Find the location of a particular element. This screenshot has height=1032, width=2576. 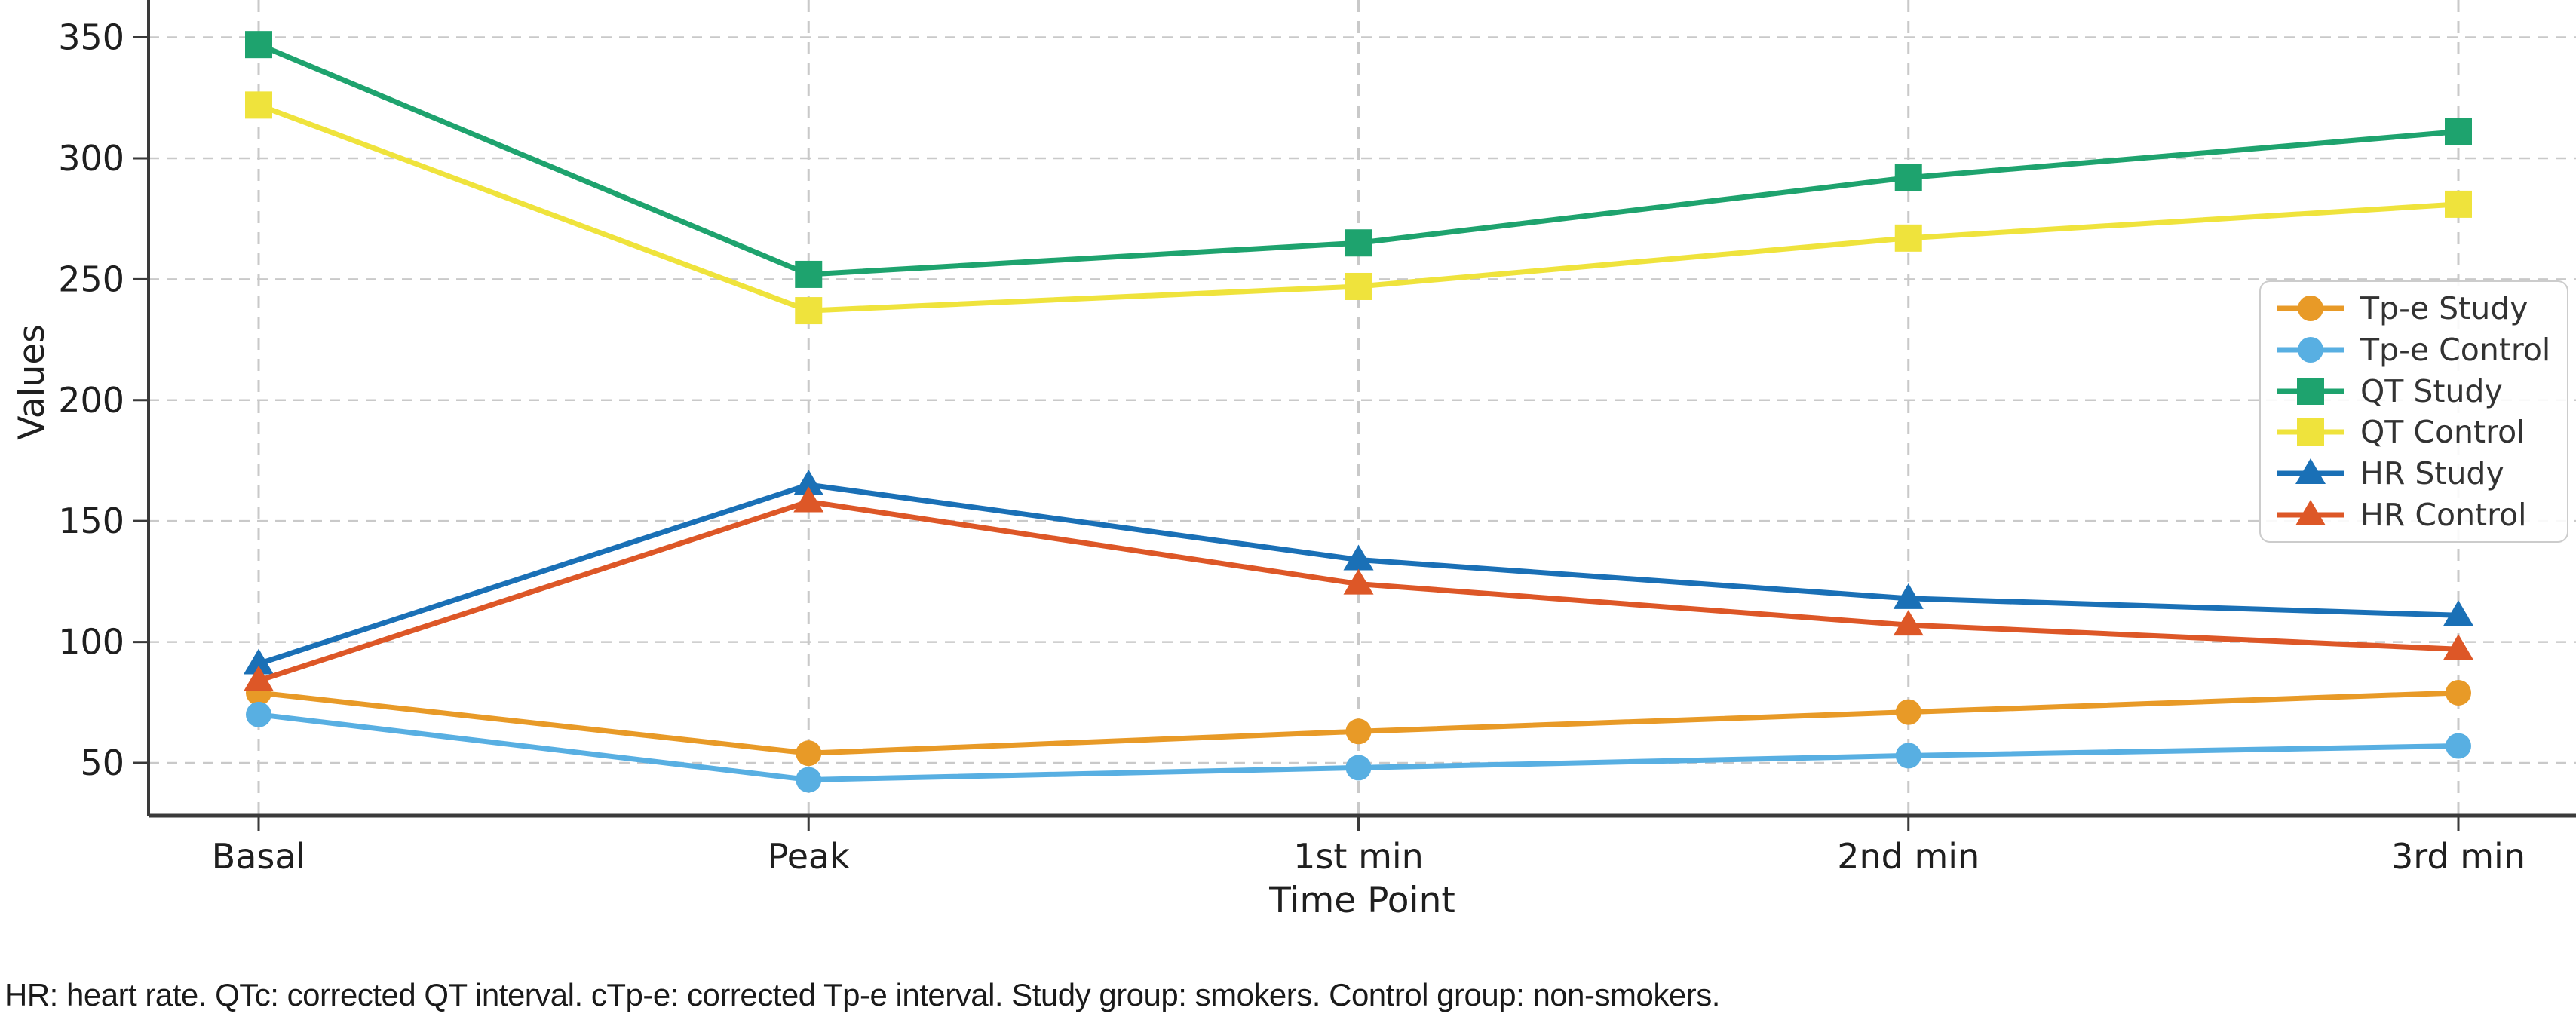

y-tick-label: 150 is located at coordinates (91, 521).